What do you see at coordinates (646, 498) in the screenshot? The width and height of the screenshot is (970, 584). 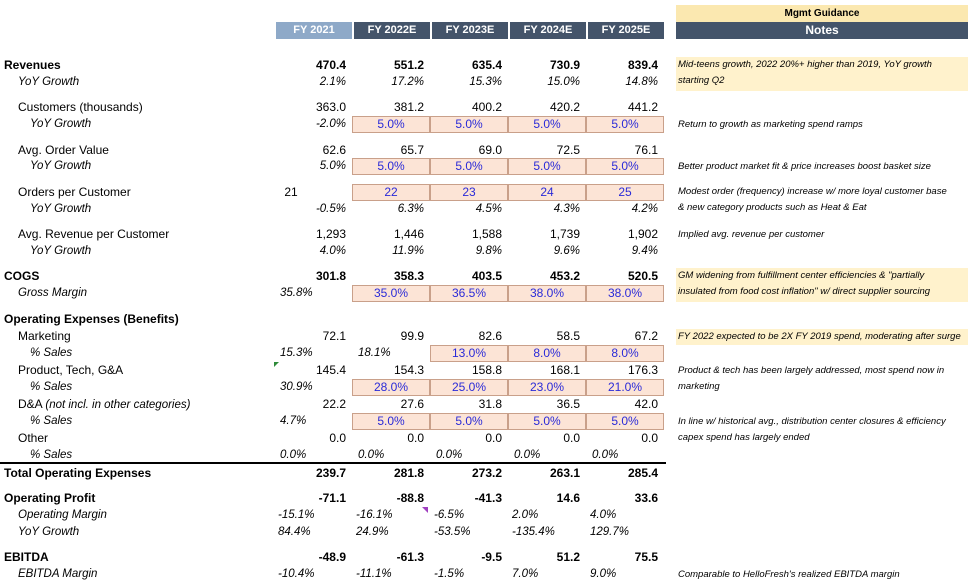 I see `cell: 33.6` at bounding box center [646, 498].